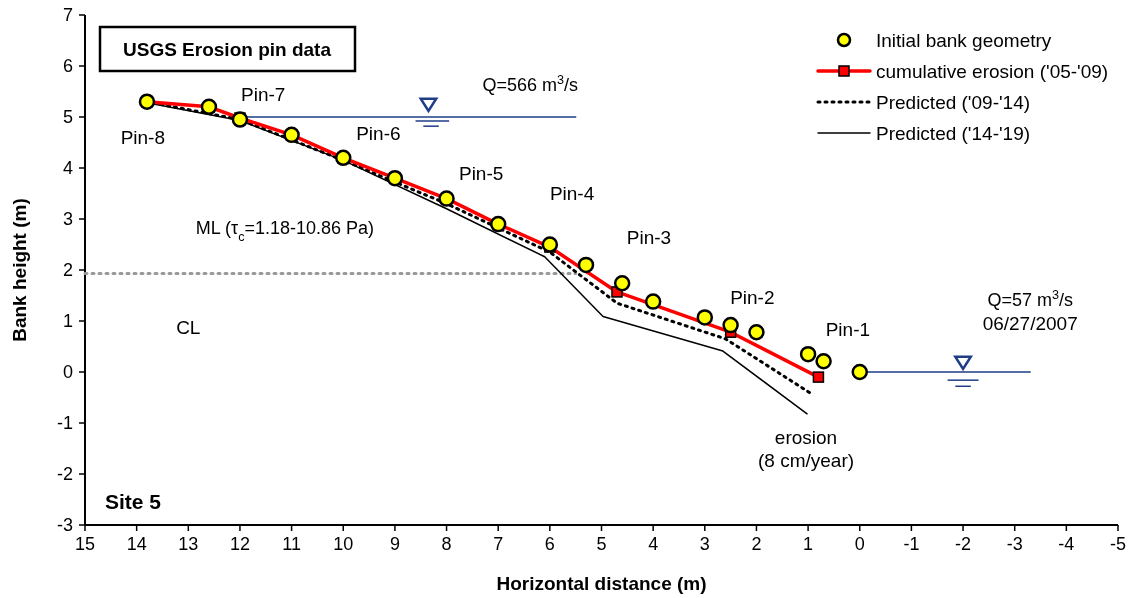 This screenshot has height=598, width=1136. What do you see at coordinates (649, 237) in the screenshot?
I see `annotation: Pin-3` at bounding box center [649, 237].